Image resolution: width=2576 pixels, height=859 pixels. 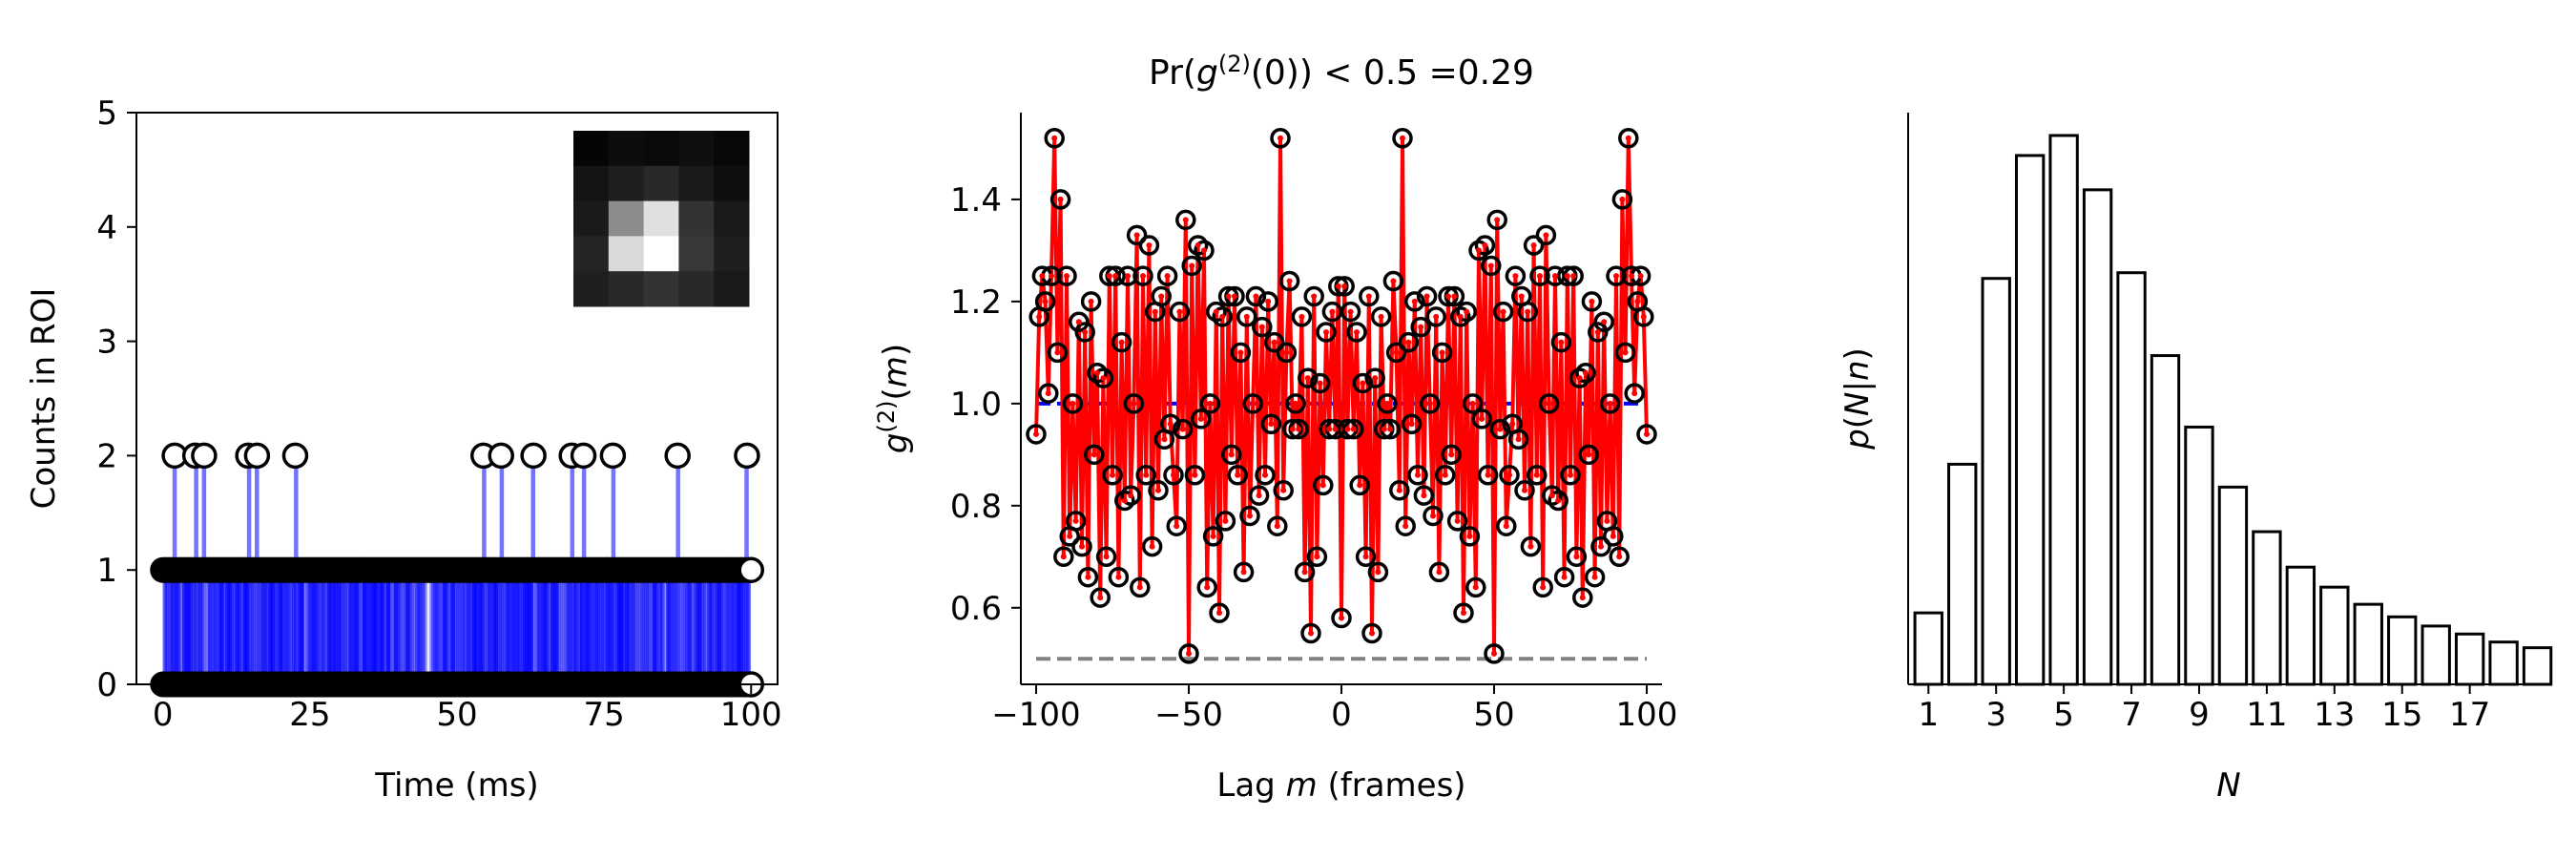 What do you see at coordinates (1341, 72) in the screenshot?
I see `g2-chart-title: Pr(g(2)(0)) < 0.5 =0.29` at bounding box center [1341, 72].